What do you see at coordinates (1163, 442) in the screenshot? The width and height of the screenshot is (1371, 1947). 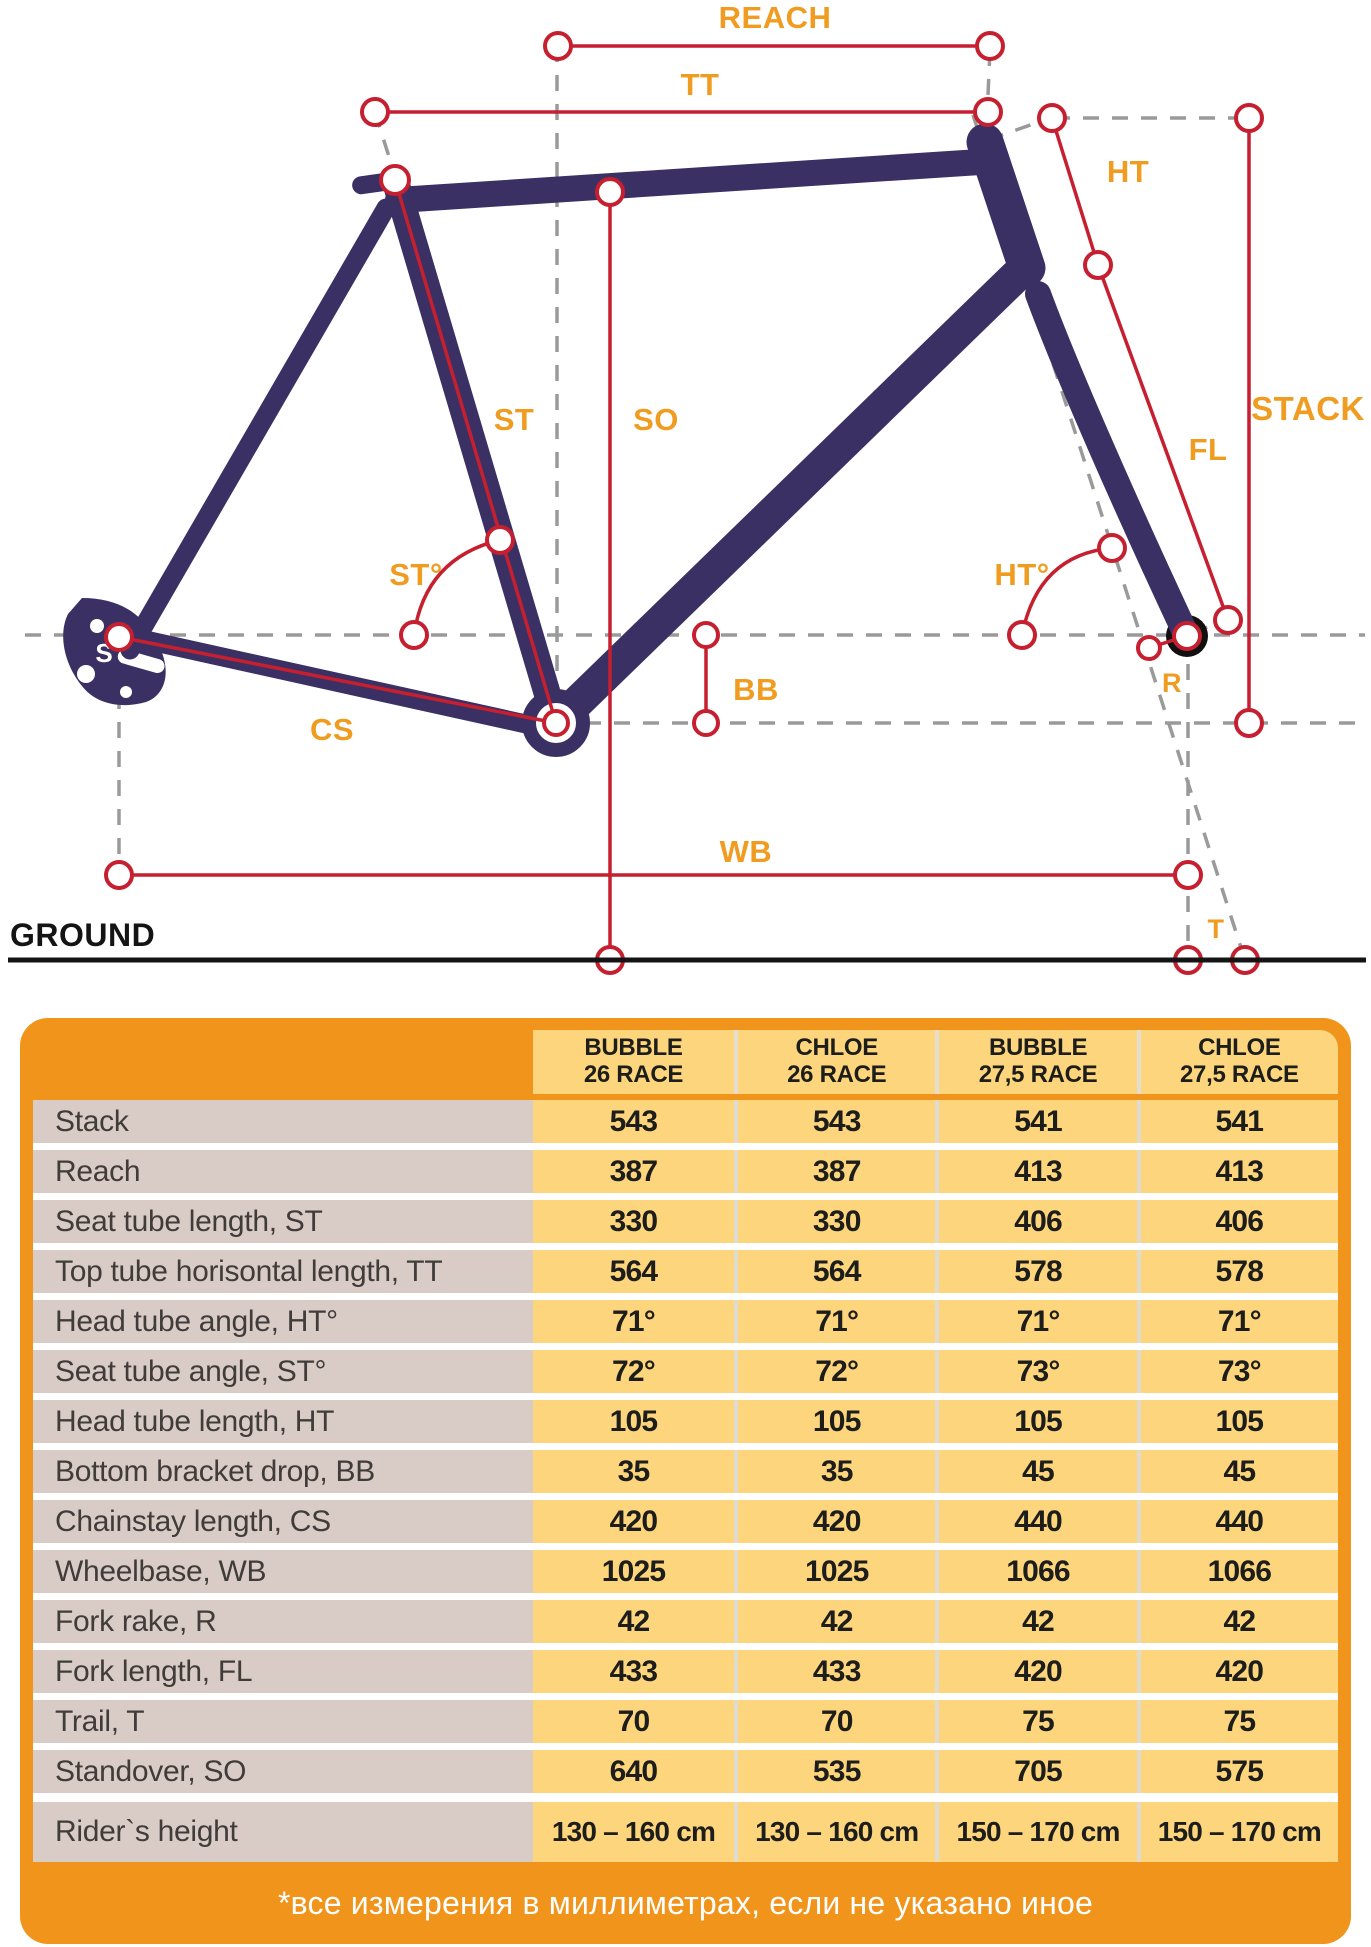 I see `fl-line` at bounding box center [1163, 442].